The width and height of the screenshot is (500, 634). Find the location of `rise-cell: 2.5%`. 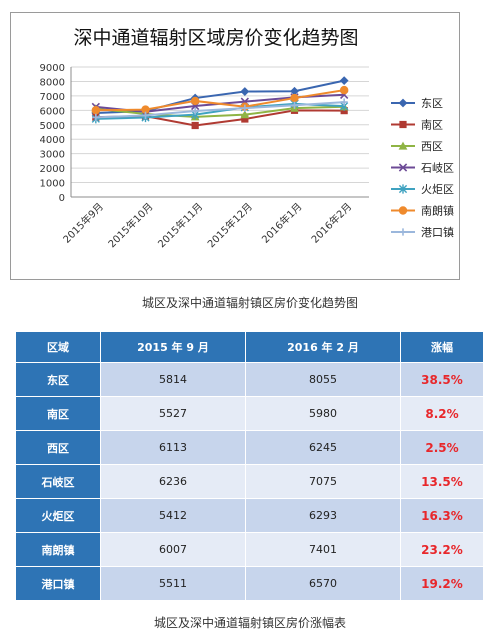

rise-cell: 2.5% is located at coordinates (442, 447).